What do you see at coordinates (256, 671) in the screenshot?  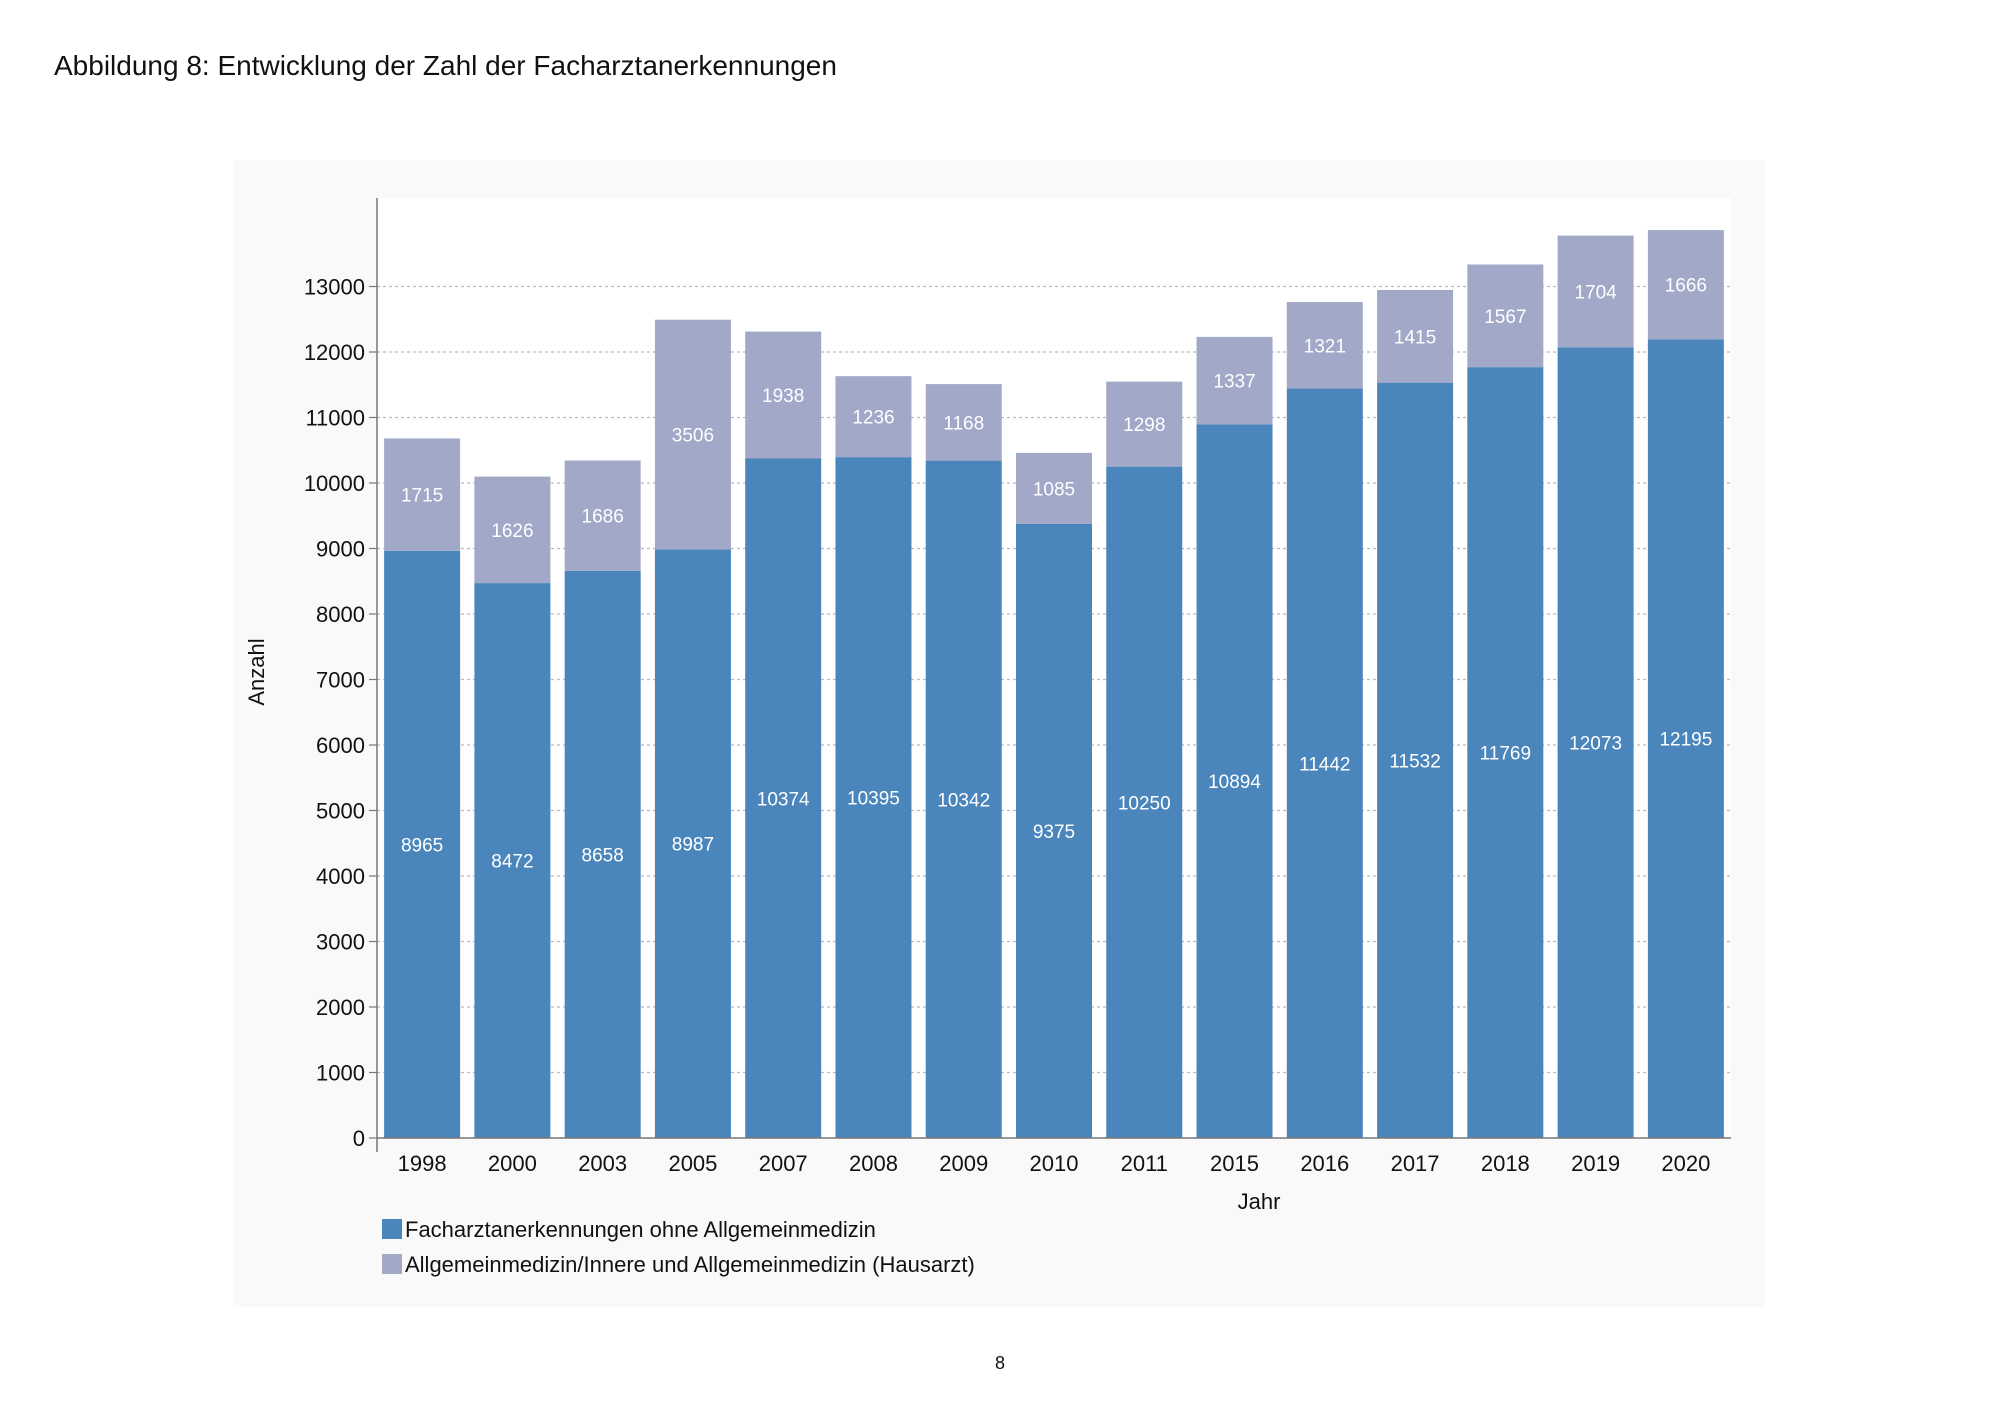 I see `y-axis-label: Anzahl` at bounding box center [256, 671].